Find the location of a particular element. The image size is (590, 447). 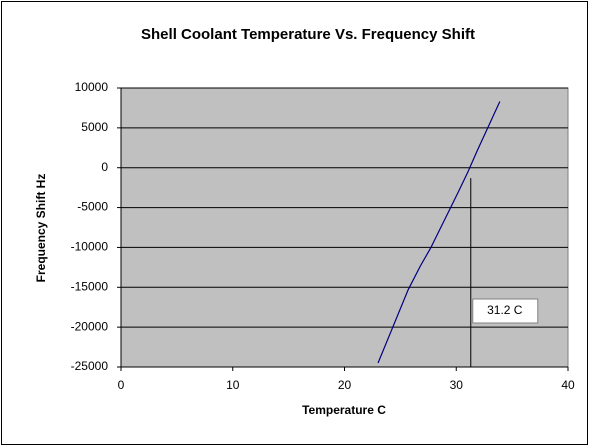

x-tick-label: 0 is located at coordinates (121, 385).